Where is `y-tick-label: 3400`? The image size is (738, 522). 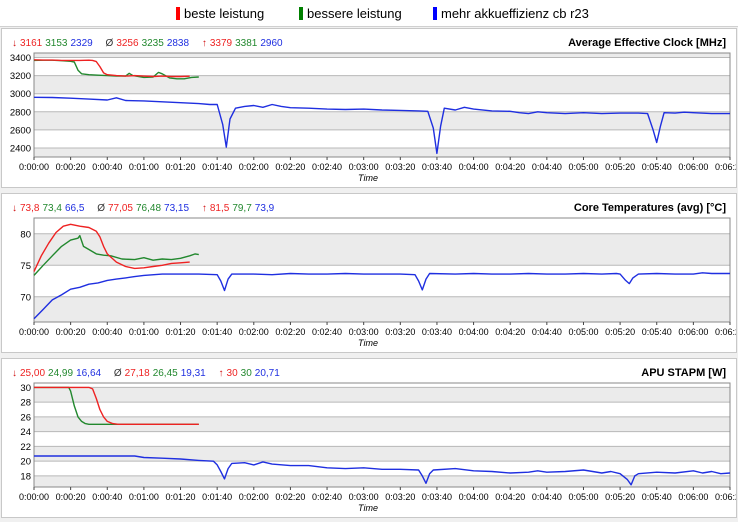
y-tick-label: 3400 is located at coordinates (20, 58).